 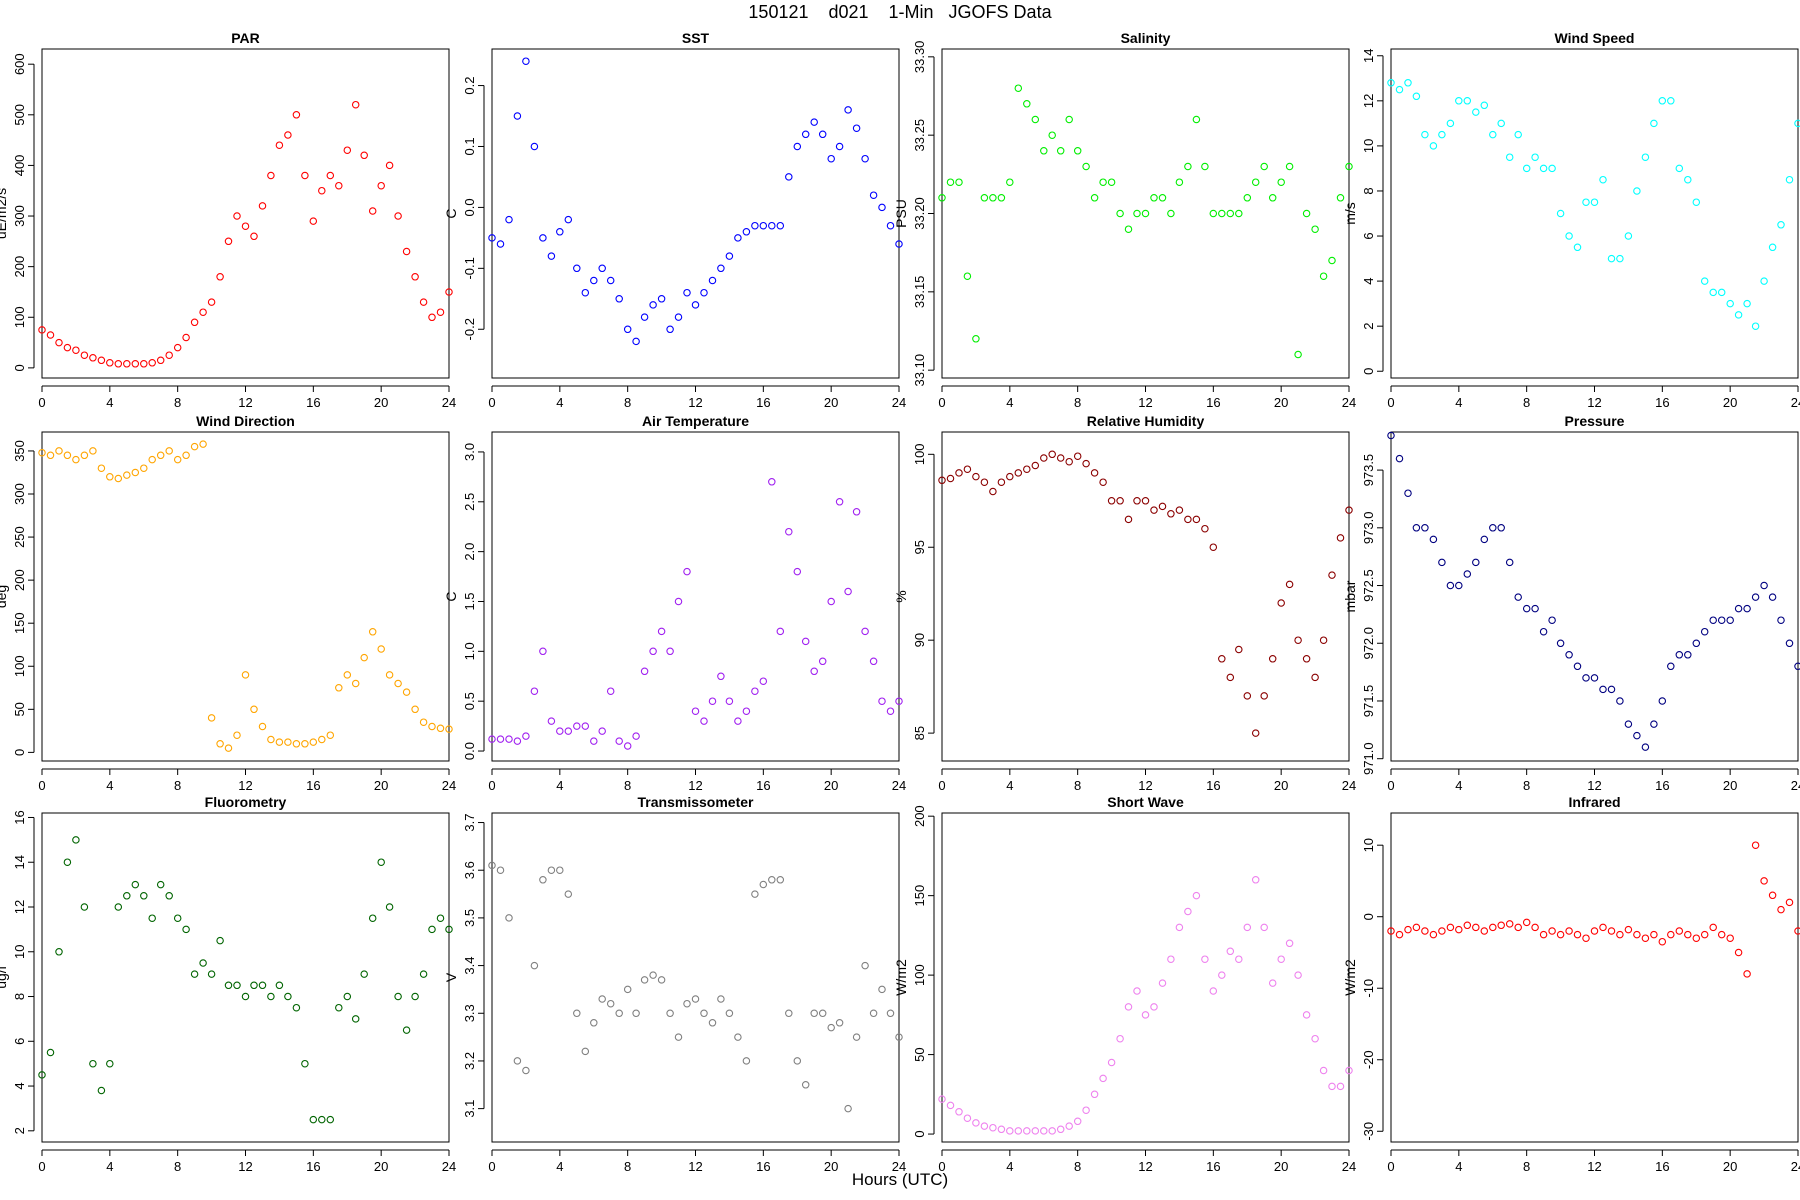 What do you see at coordinates (919, 57) in the screenshot?
I see `y-tick-label: 33.30` at bounding box center [919, 57].